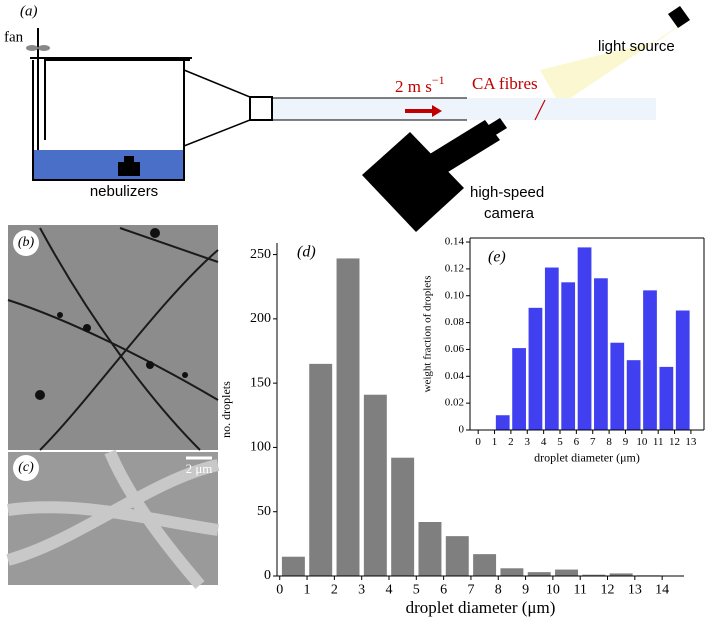  What do you see at coordinates (662, 590) in the screenshot?
I see `x-tick-label: 14` at bounding box center [662, 590].